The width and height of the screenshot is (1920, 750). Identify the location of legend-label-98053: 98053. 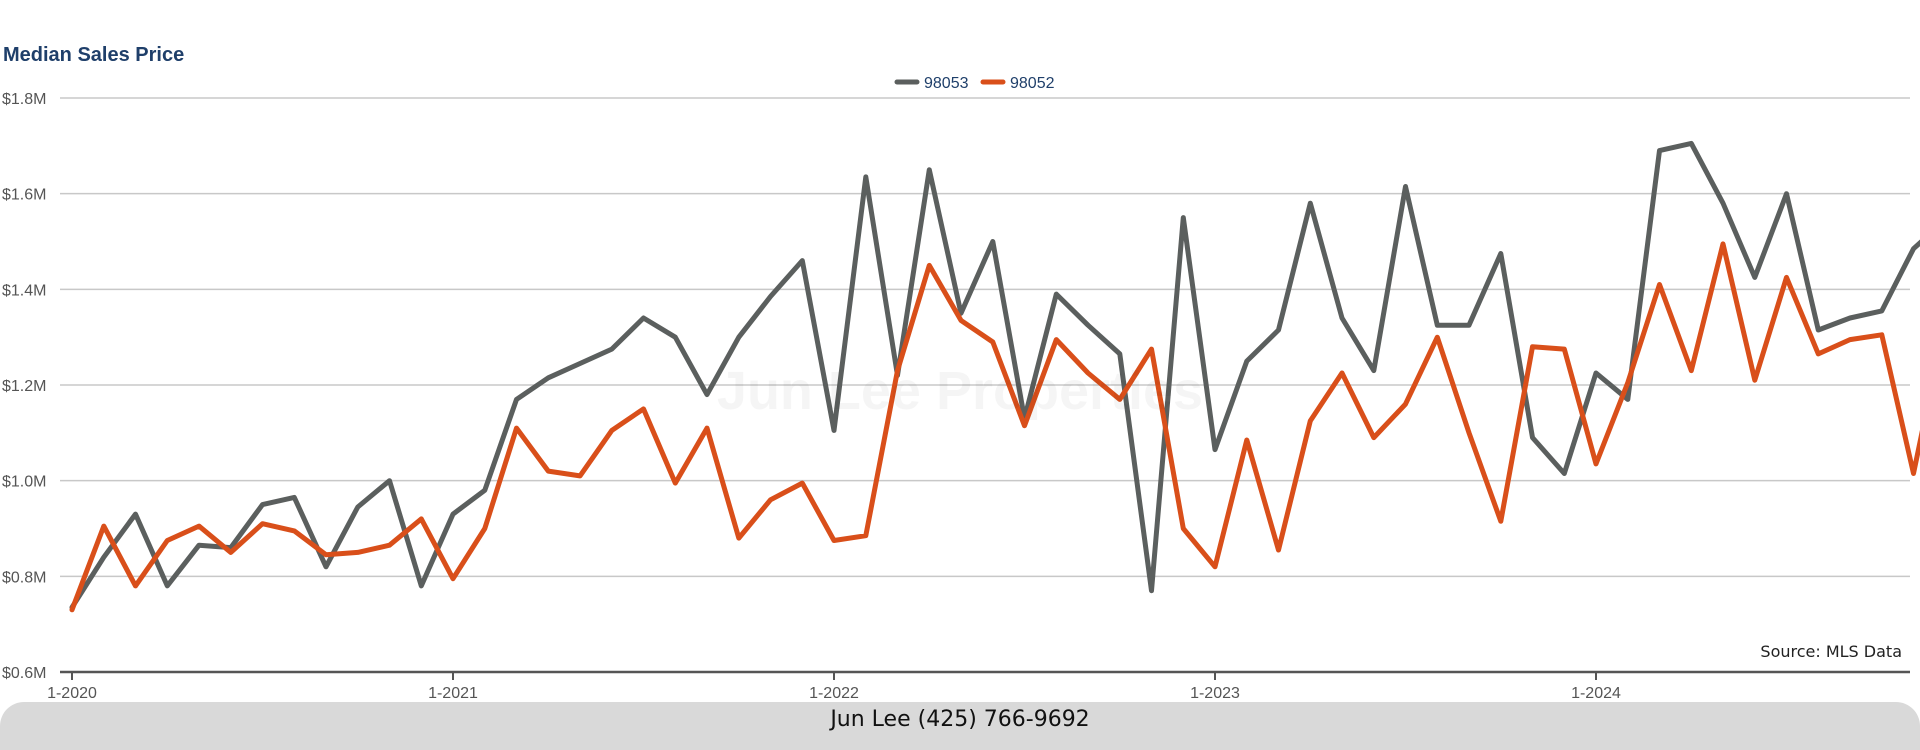
(946, 83).